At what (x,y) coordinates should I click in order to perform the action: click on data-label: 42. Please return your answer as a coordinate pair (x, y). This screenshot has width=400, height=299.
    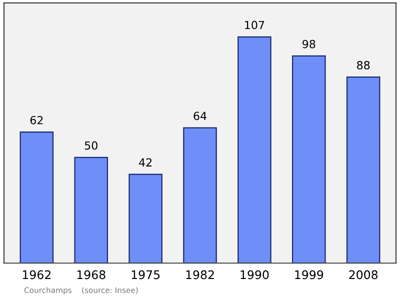
    Looking at the image, I should click on (145, 162).